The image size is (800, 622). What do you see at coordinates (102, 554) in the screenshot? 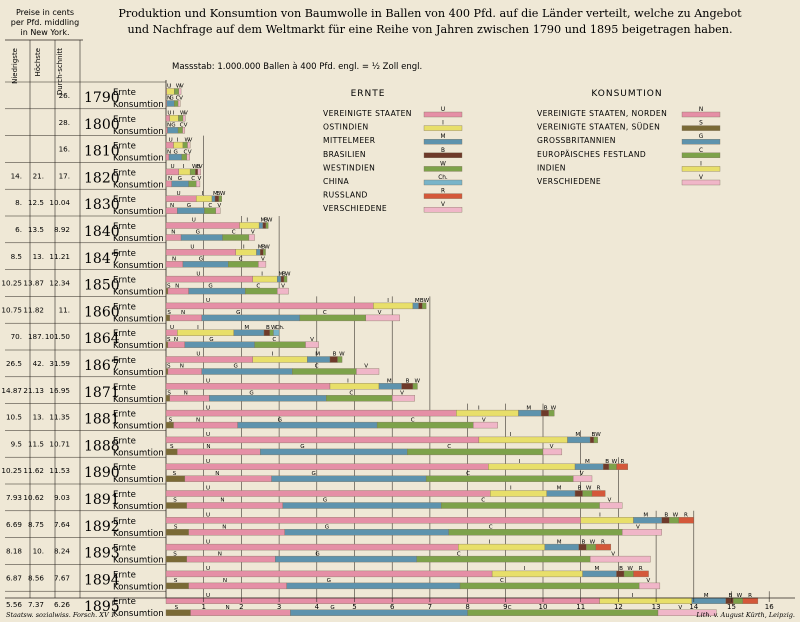
I see `year-label: 1893` at bounding box center [102, 554].